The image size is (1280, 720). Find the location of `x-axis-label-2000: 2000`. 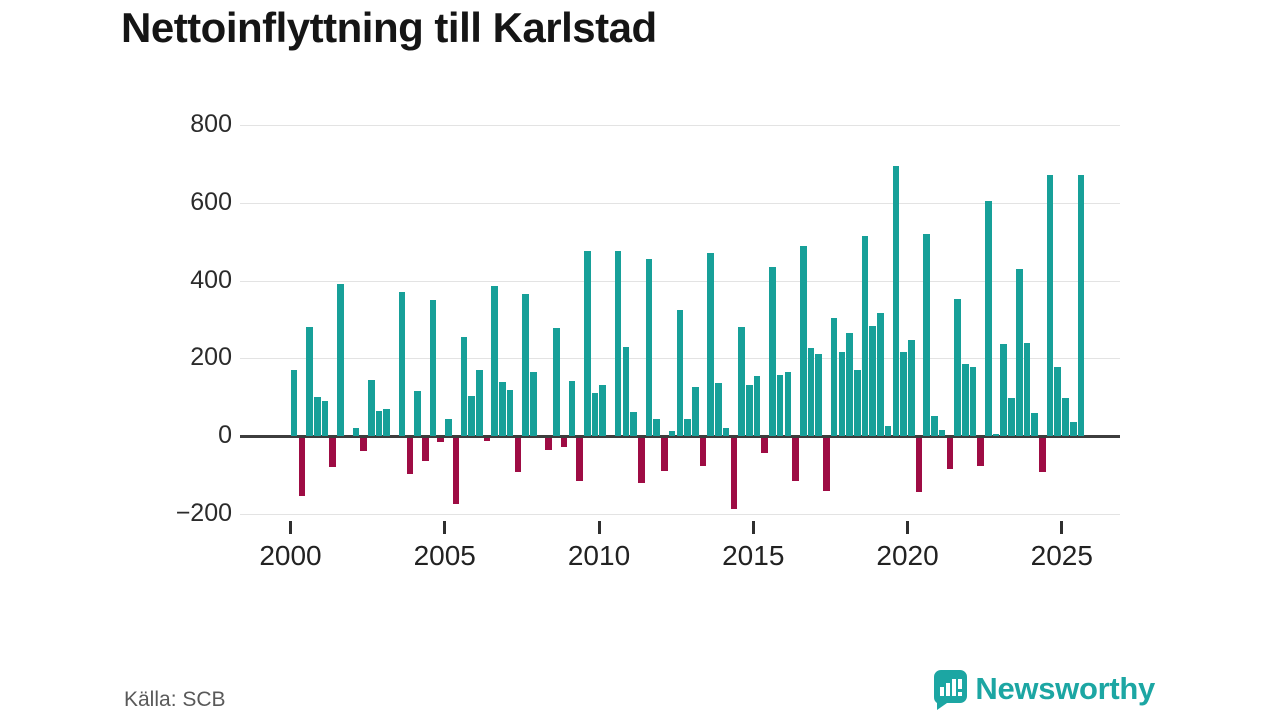

x-axis-label-2000: 2000 is located at coordinates (290, 555).